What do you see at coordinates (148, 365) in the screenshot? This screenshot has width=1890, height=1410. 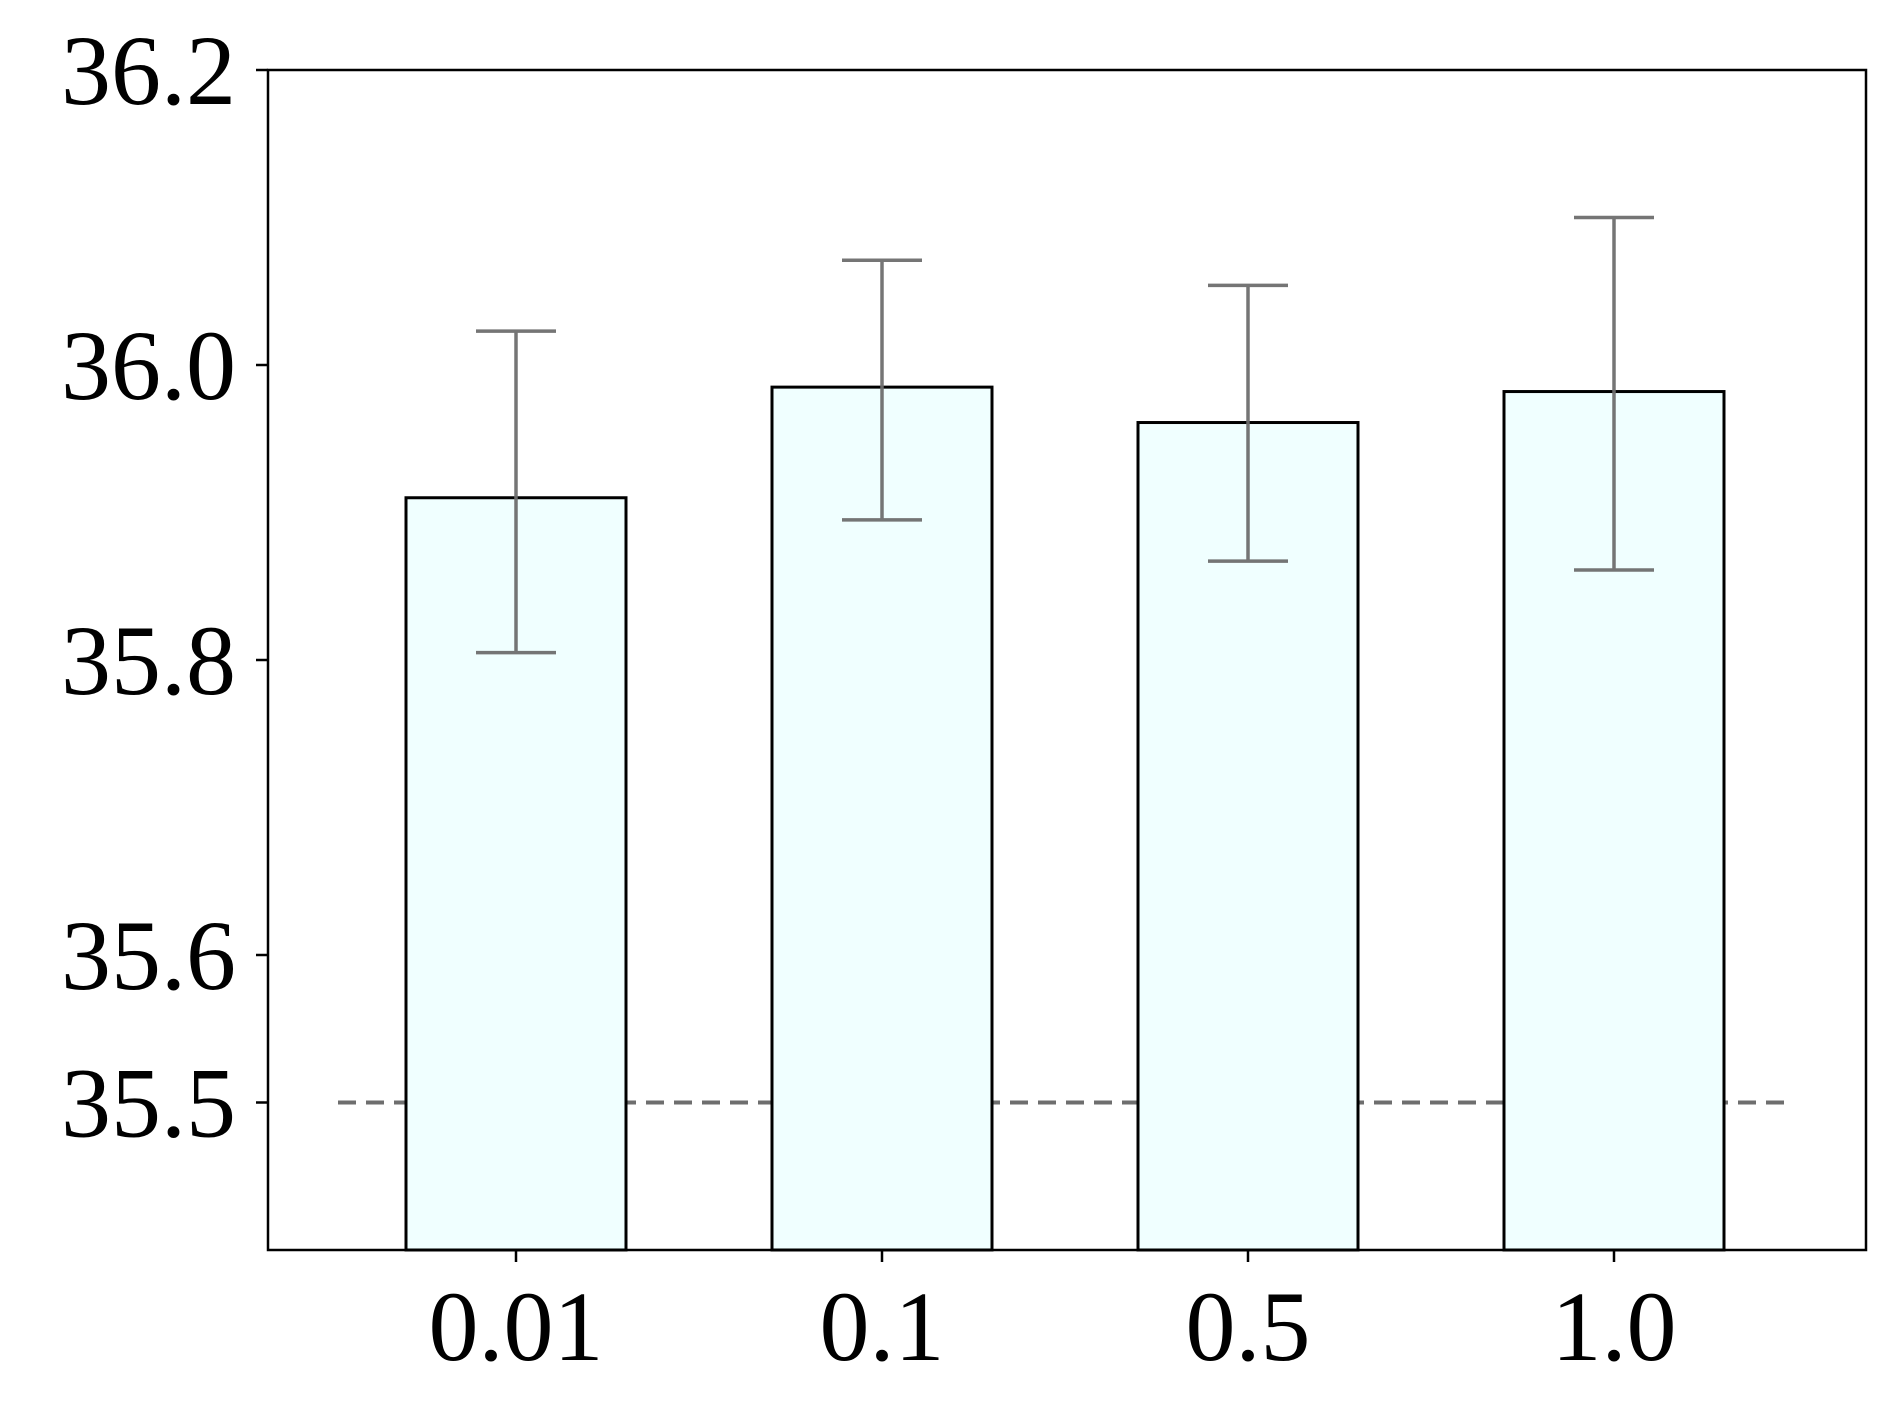 I see `y-tick-label: 36.0` at bounding box center [148, 365].